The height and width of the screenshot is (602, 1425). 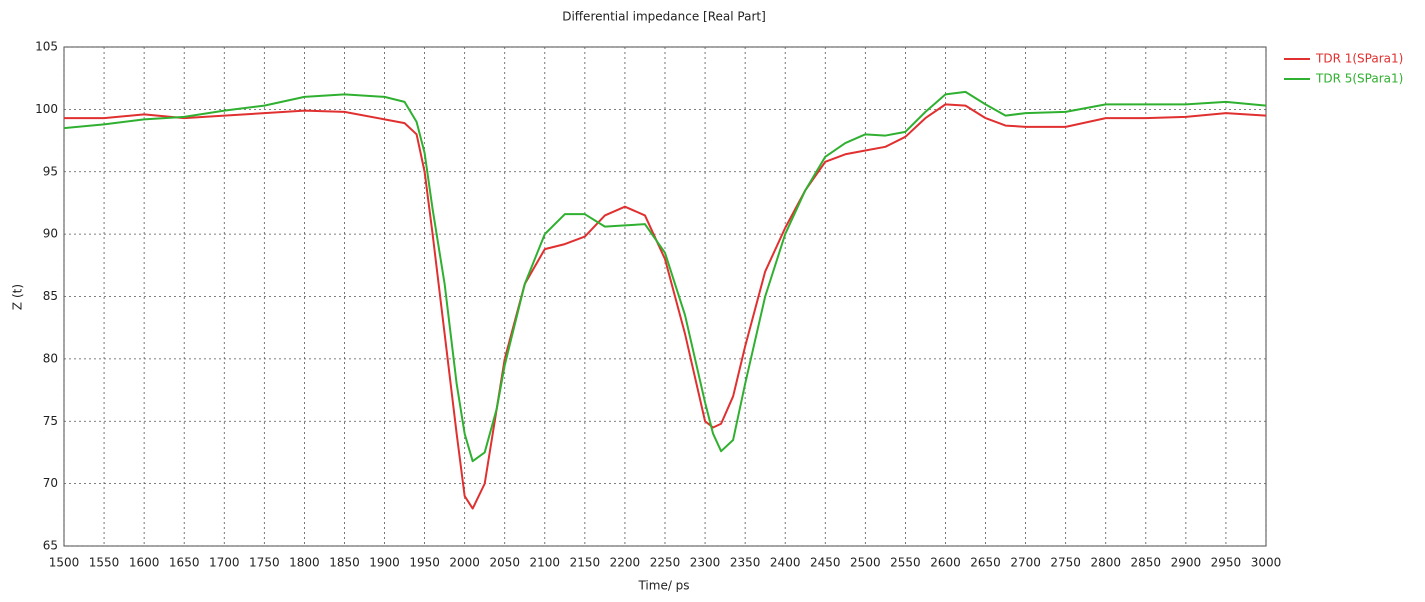 I want to click on x-tick-label: 3000, so click(x=1266, y=563).